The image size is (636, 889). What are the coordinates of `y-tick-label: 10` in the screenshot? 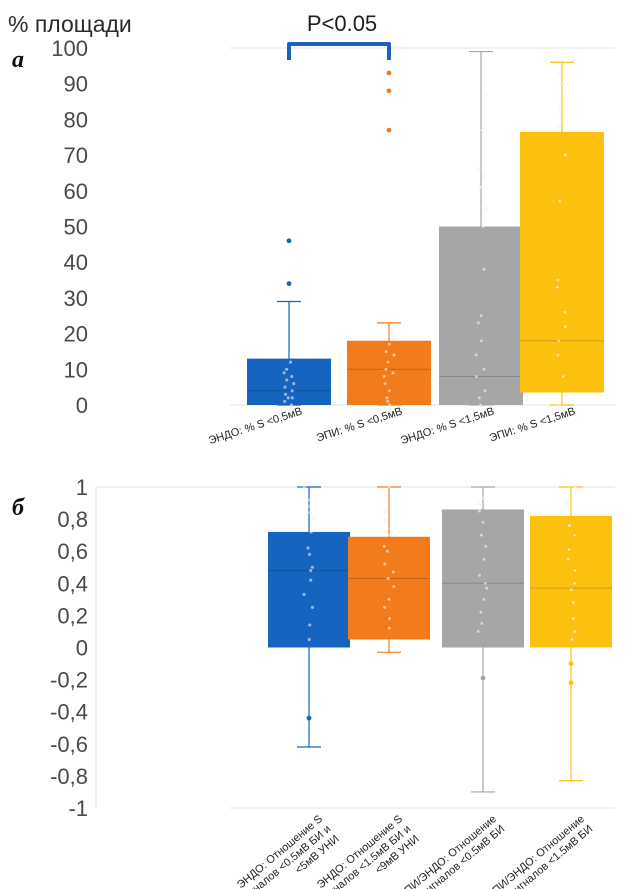 It's located at (76, 369).